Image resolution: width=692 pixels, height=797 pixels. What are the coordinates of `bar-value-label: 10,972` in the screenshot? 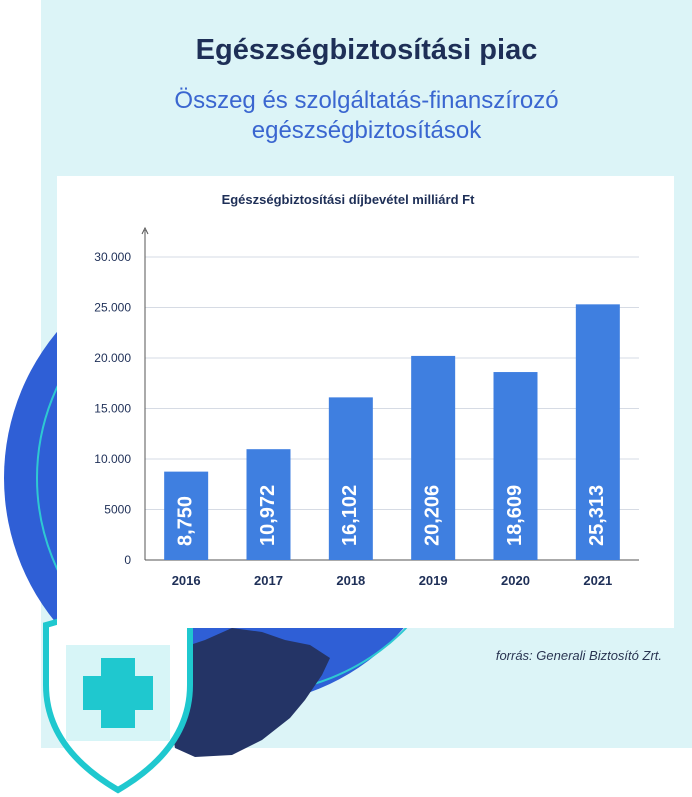 It's located at (268, 515).